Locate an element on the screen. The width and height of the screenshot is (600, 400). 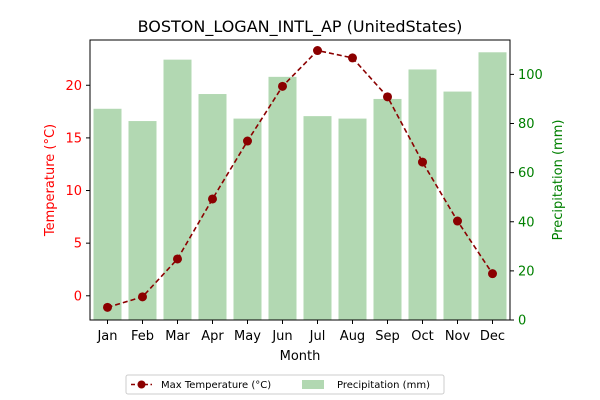
x-tick-label: Mar is located at coordinates (177, 336).